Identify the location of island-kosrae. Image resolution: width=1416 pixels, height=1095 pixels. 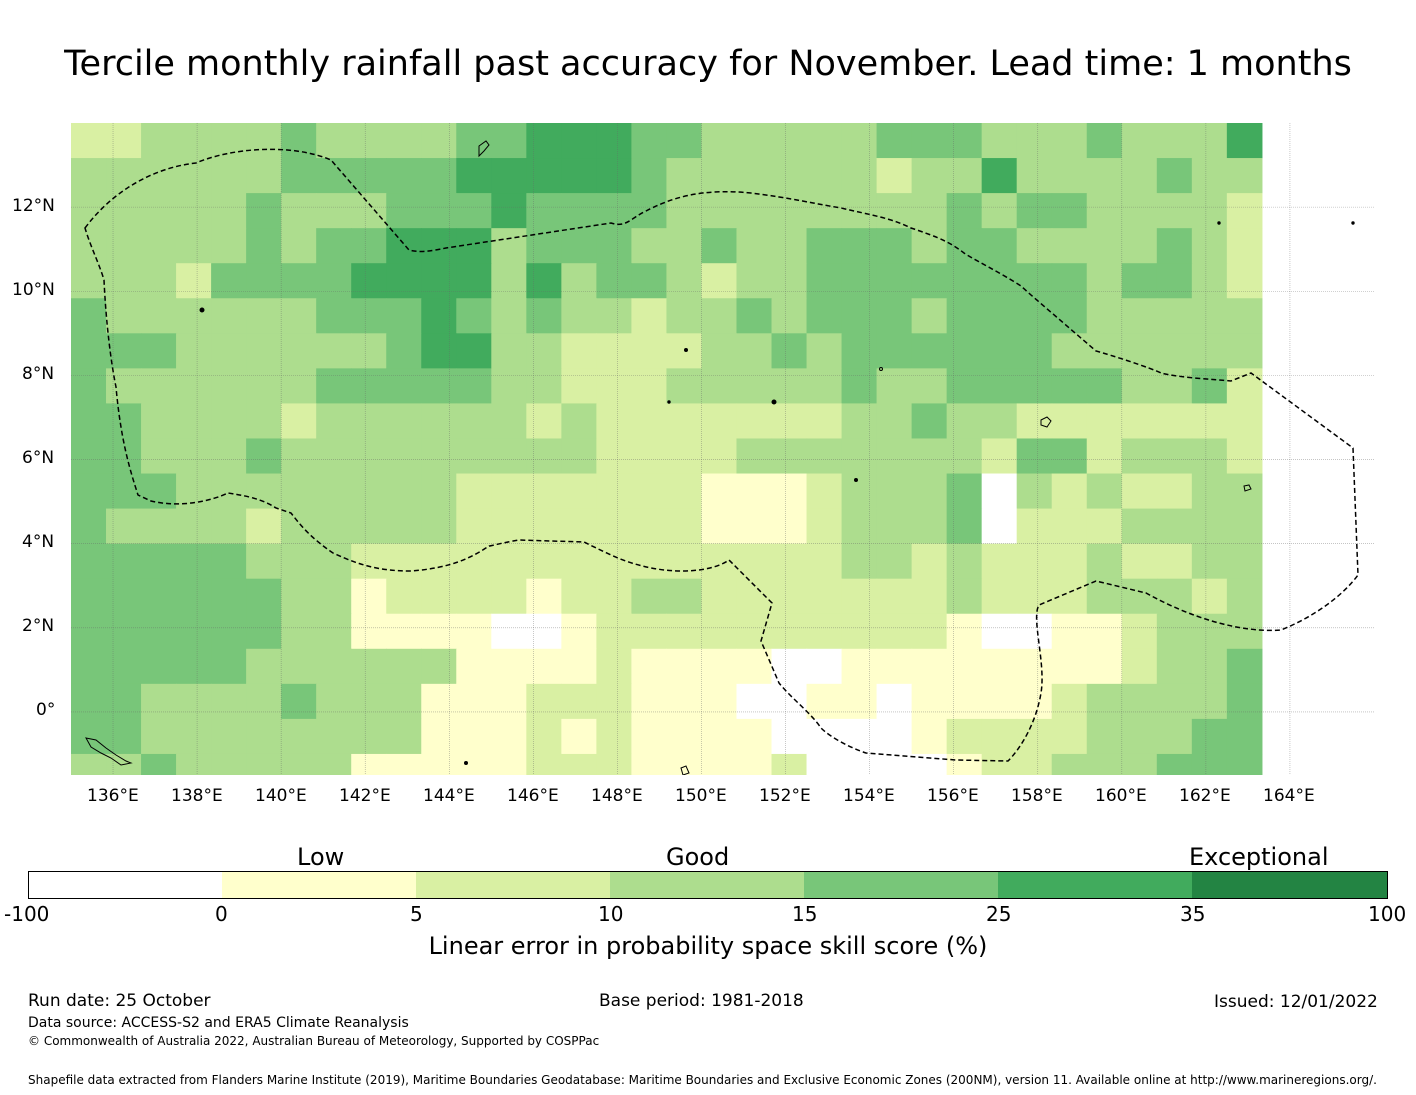
(1247, 488).